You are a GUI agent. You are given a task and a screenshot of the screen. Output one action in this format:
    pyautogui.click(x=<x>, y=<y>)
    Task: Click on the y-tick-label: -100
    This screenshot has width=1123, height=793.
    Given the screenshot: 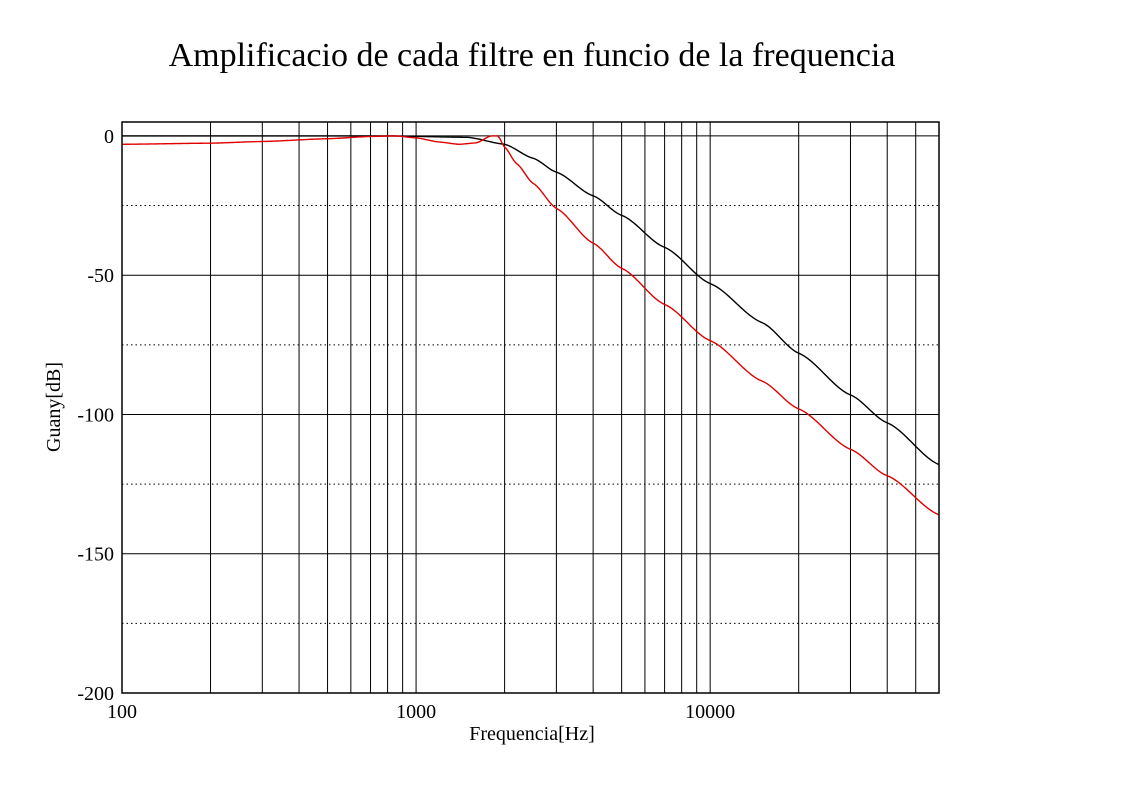 What is the action you would take?
    pyautogui.click(x=95, y=415)
    